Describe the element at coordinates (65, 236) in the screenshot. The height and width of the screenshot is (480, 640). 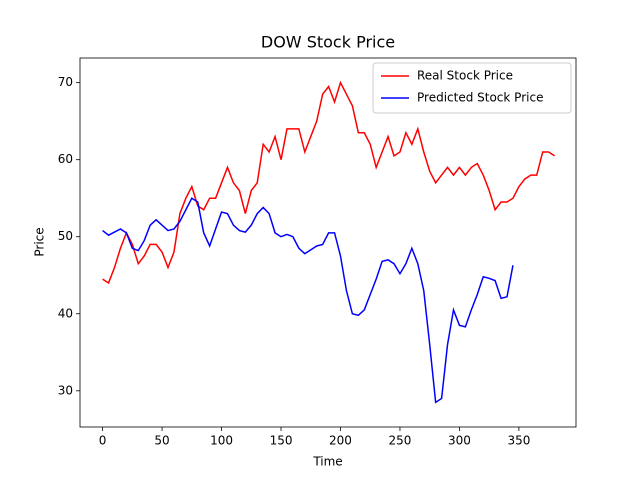
I see `y-tick-label: 50` at that location.